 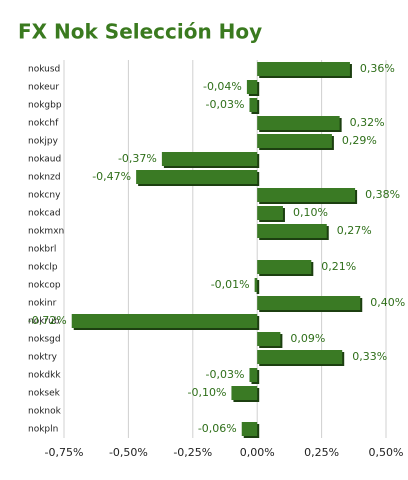 What do you see at coordinates (128, 452) in the screenshot?
I see `x-tick-label: -0,50%` at bounding box center [128, 452].